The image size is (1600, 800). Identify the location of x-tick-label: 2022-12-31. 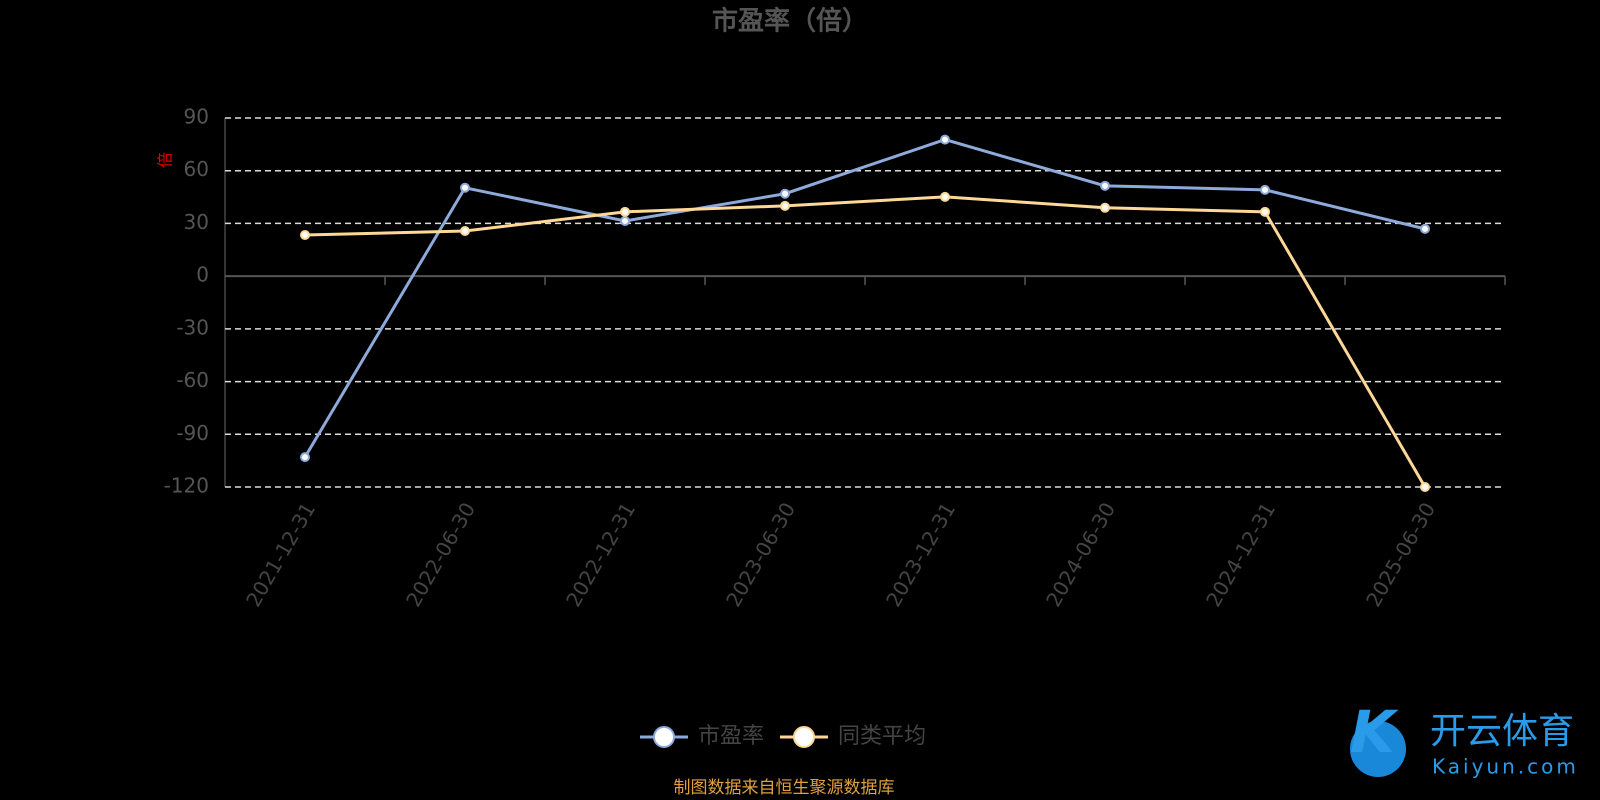
(600, 554).